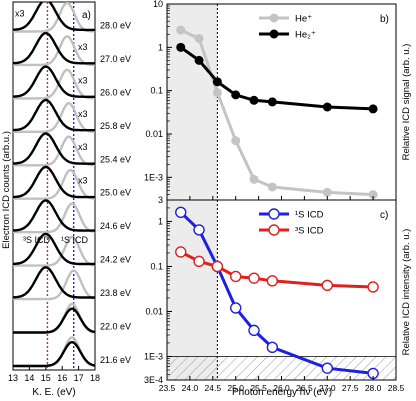 This screenshot has height=401, width=416. Describe the element at coordinates (115, 159) in the screenshot. I see `energy-label: 25.4 eV` at that location.